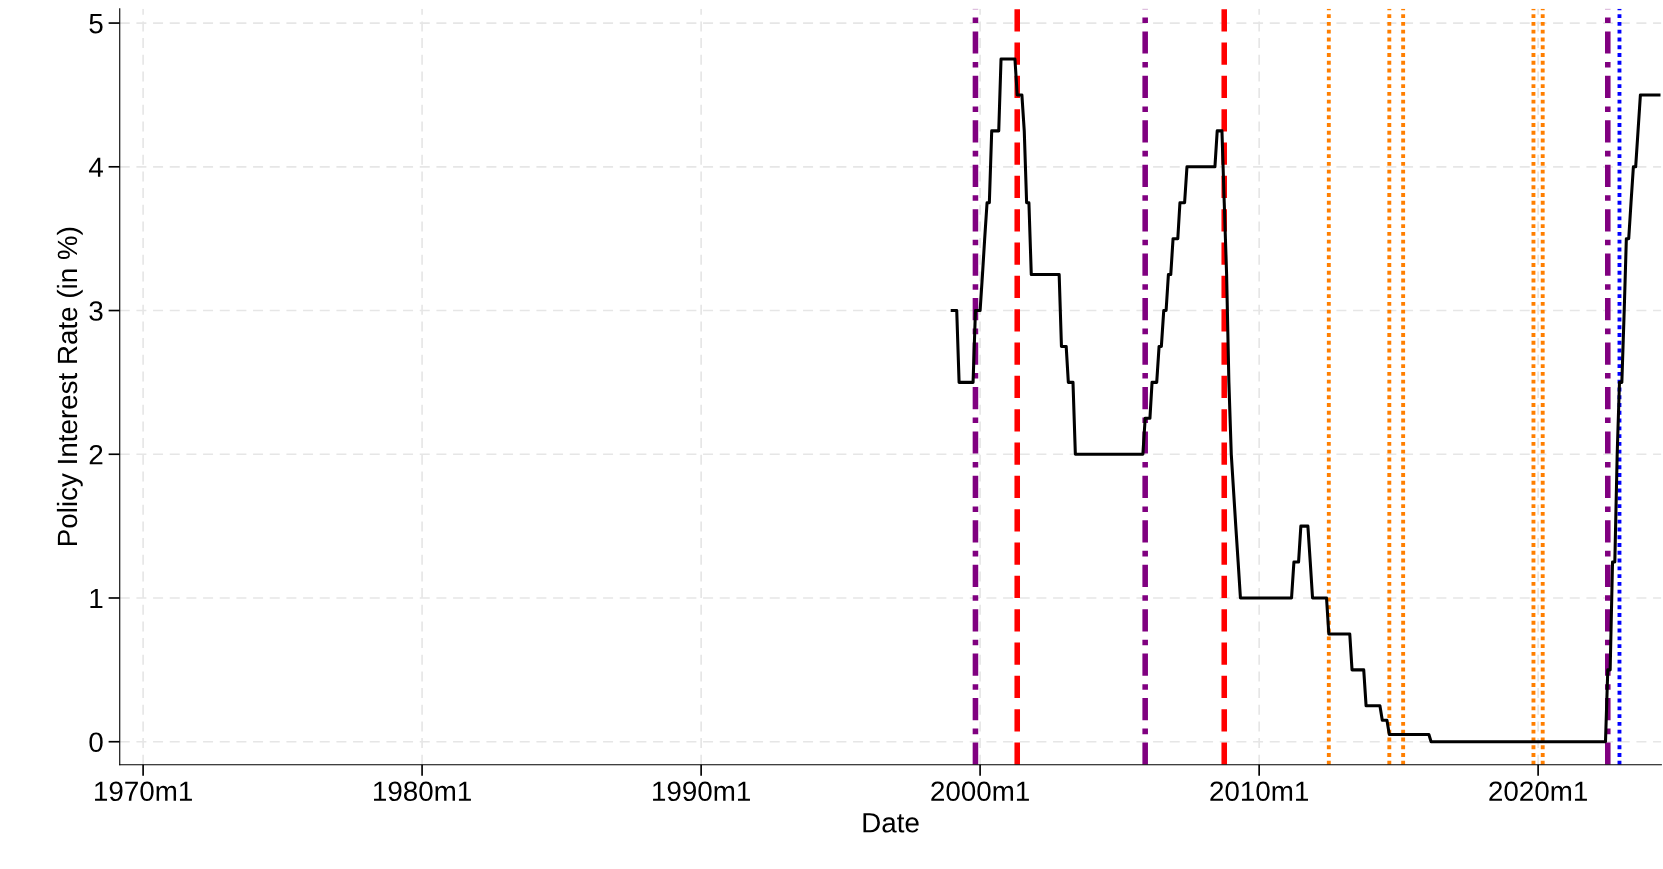  What do you see at coordinates (96, 311) in the screenshot?
I see `y-tick-label: 3` at bounding box center [96, 311].